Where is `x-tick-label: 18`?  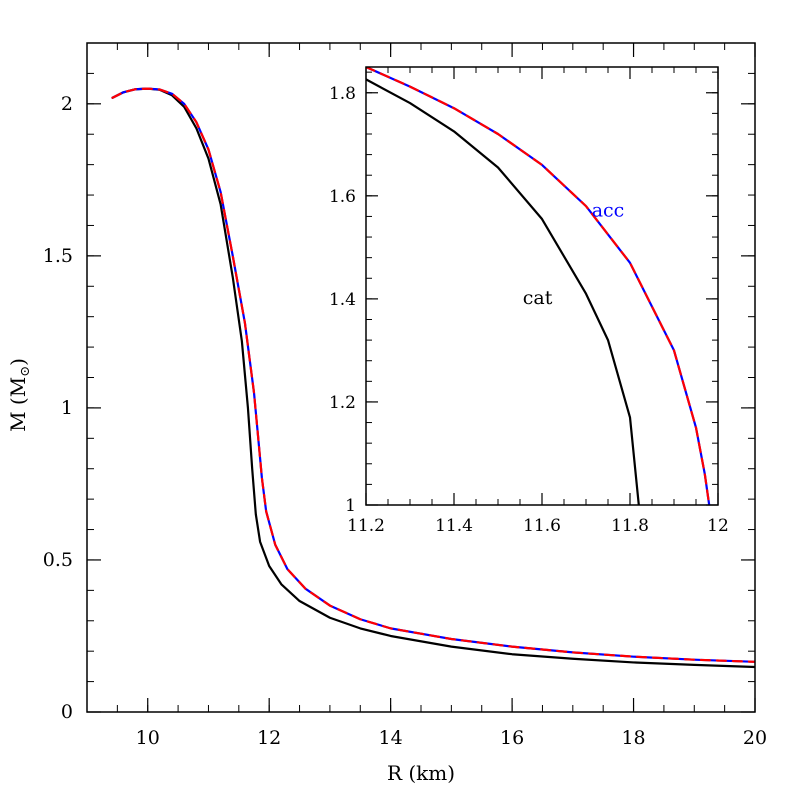 x-tick-label: 18 is located at coordinates (633, 738).